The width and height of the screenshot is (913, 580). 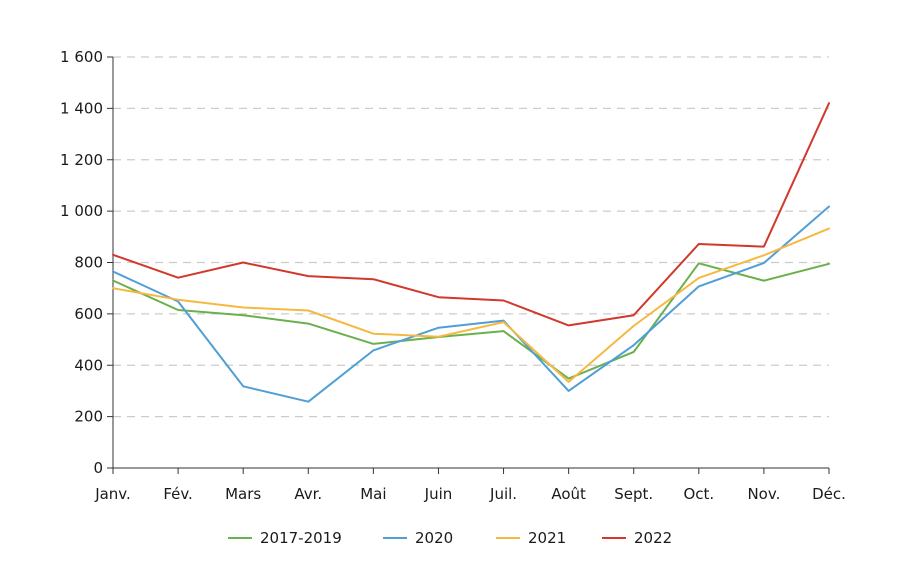 I want to click on legend-label: 2022, so click(x=653, y=538).